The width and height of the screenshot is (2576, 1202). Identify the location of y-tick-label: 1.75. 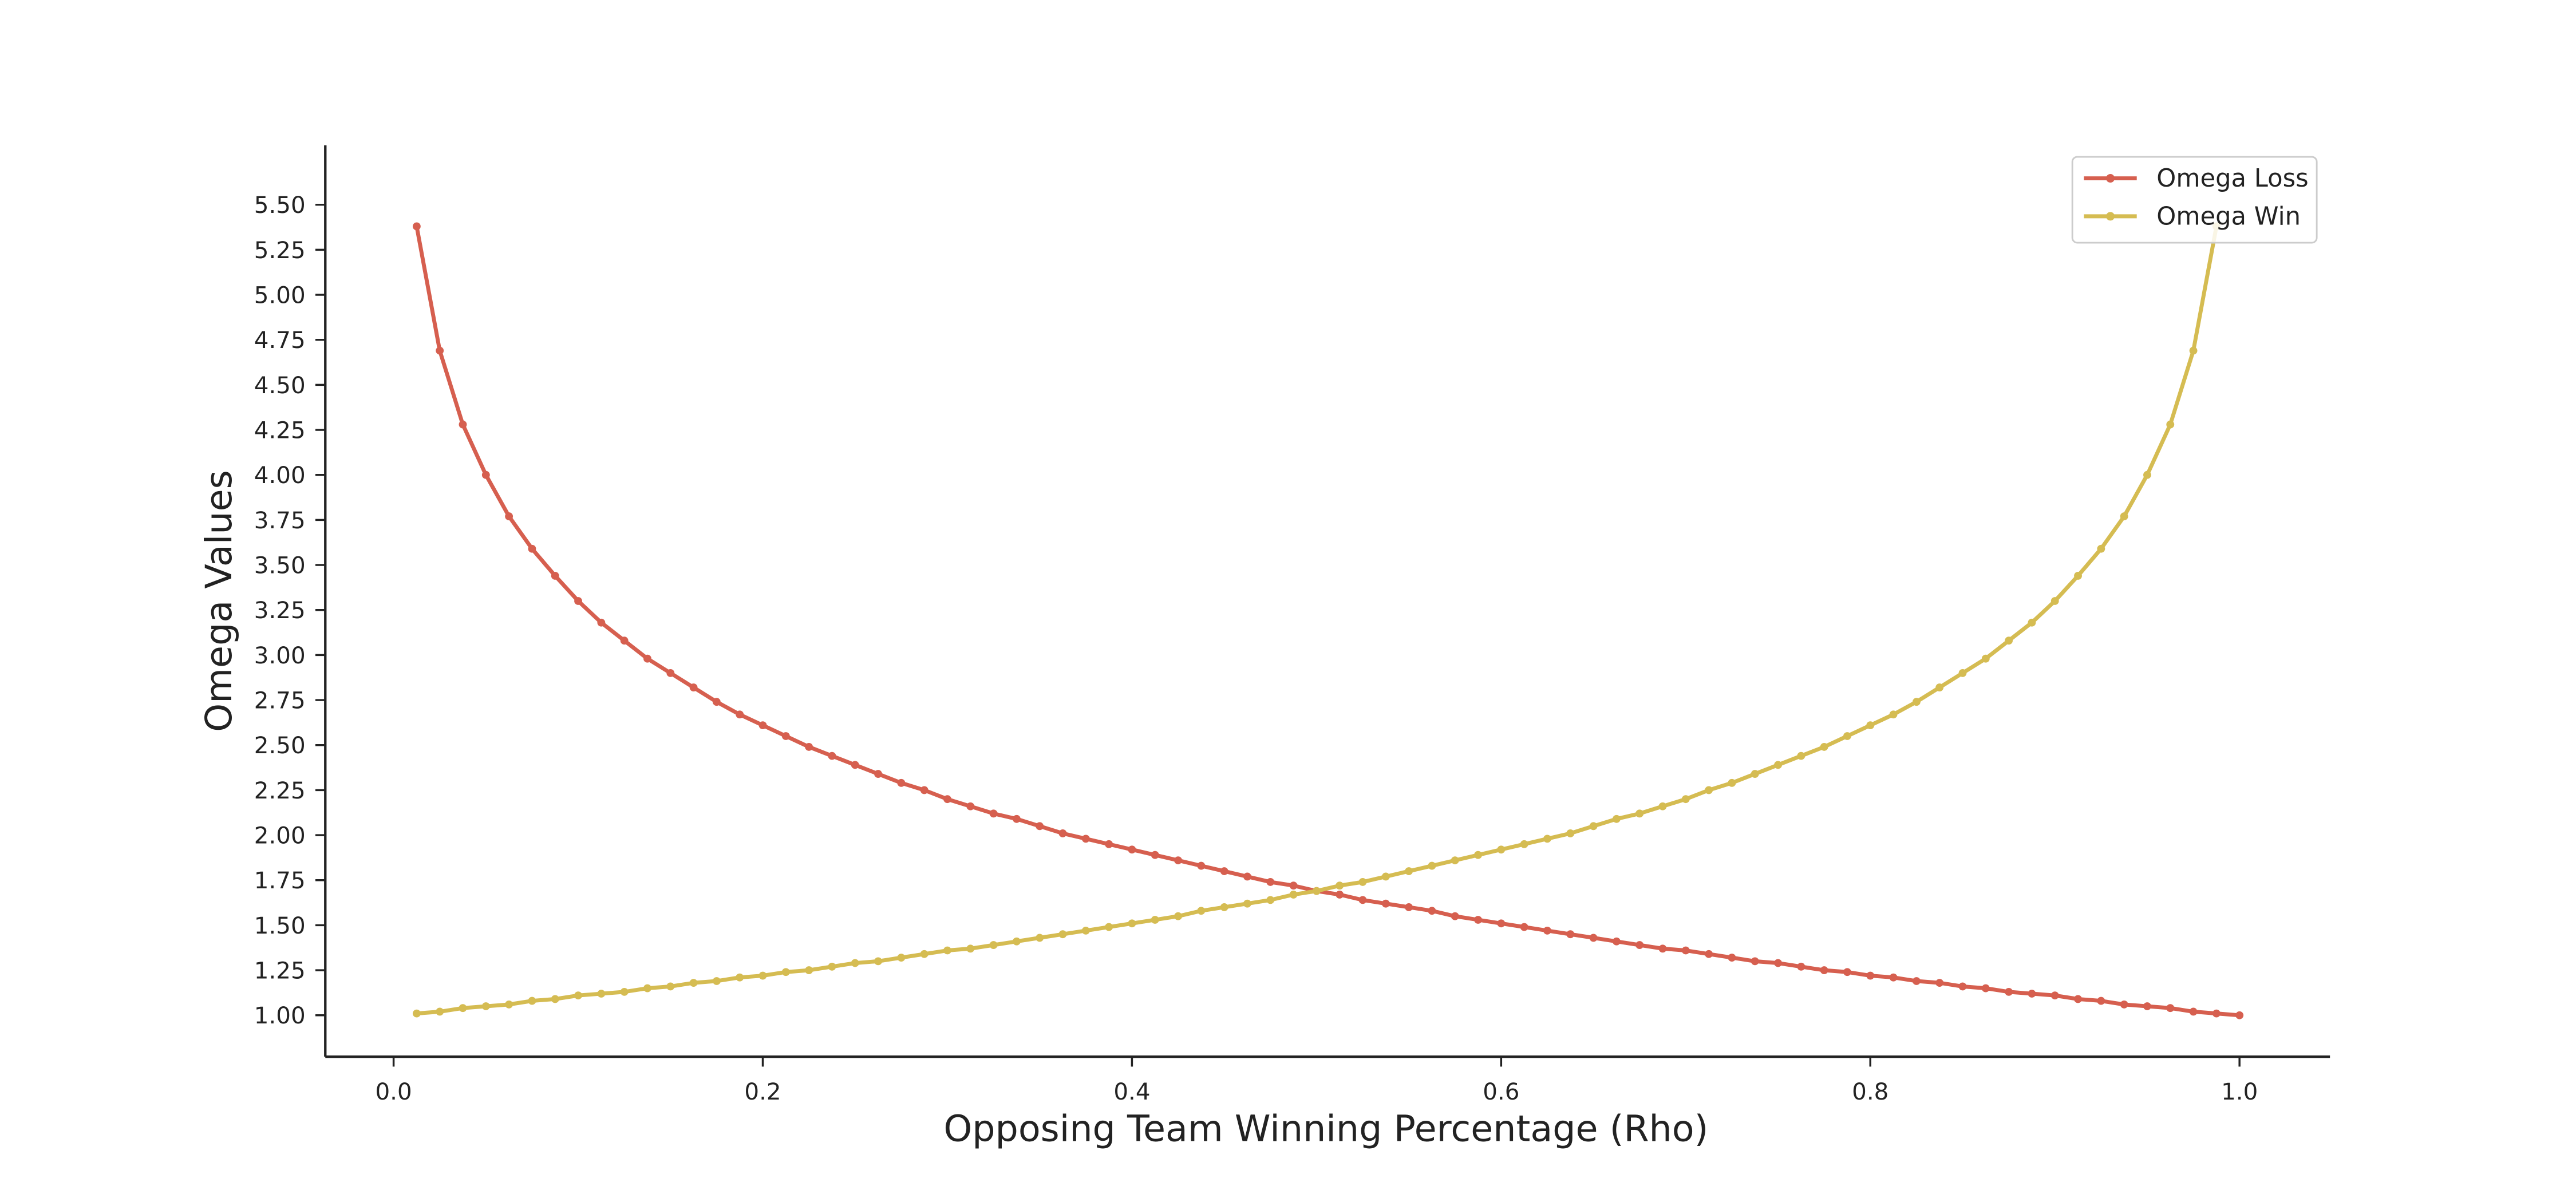
(280, 881).